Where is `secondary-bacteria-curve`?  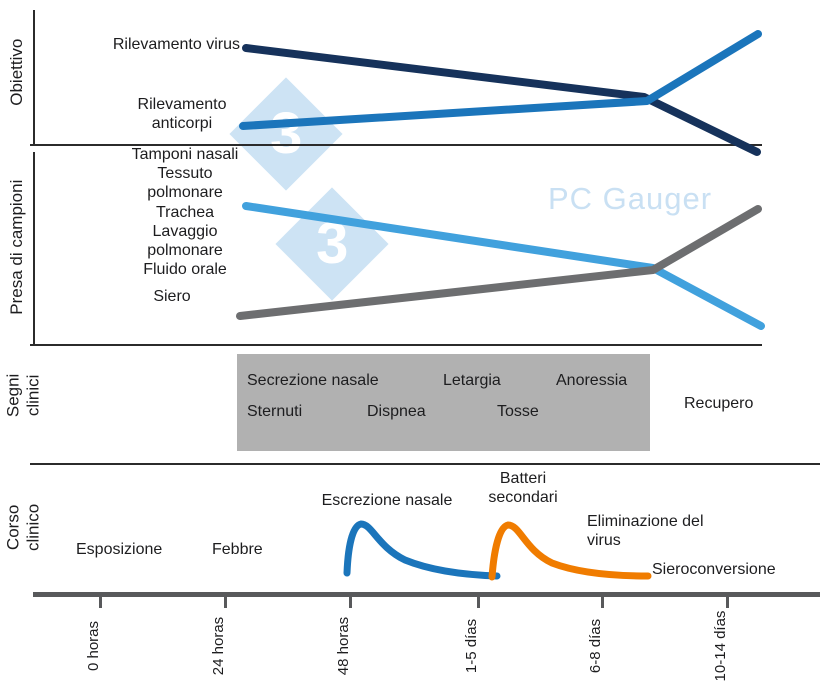
secondary-bacteria-curve is located at coordinates (570, 551).